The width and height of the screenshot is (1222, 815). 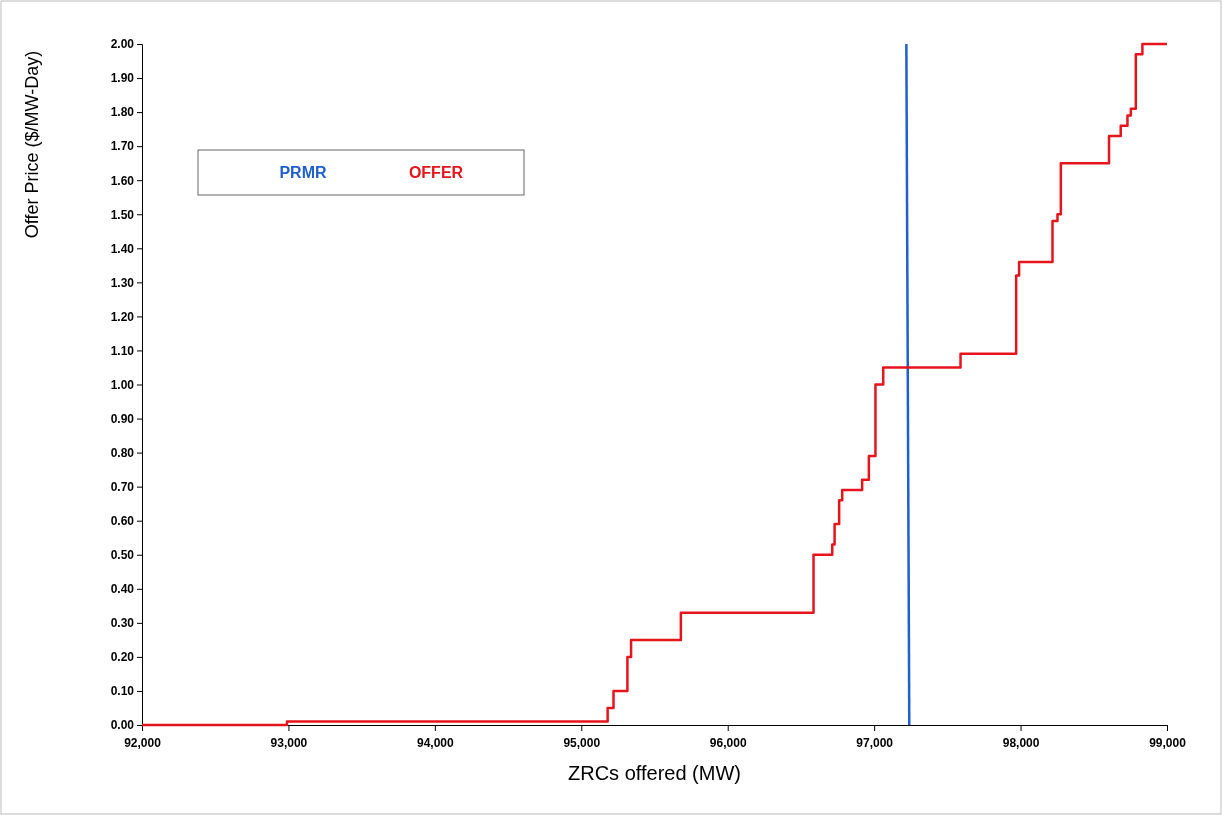 What do you see at coordinates (122, 691) in the screenshot?
I see `y-tick-label: 0.10` at bounding box center [122, 691].